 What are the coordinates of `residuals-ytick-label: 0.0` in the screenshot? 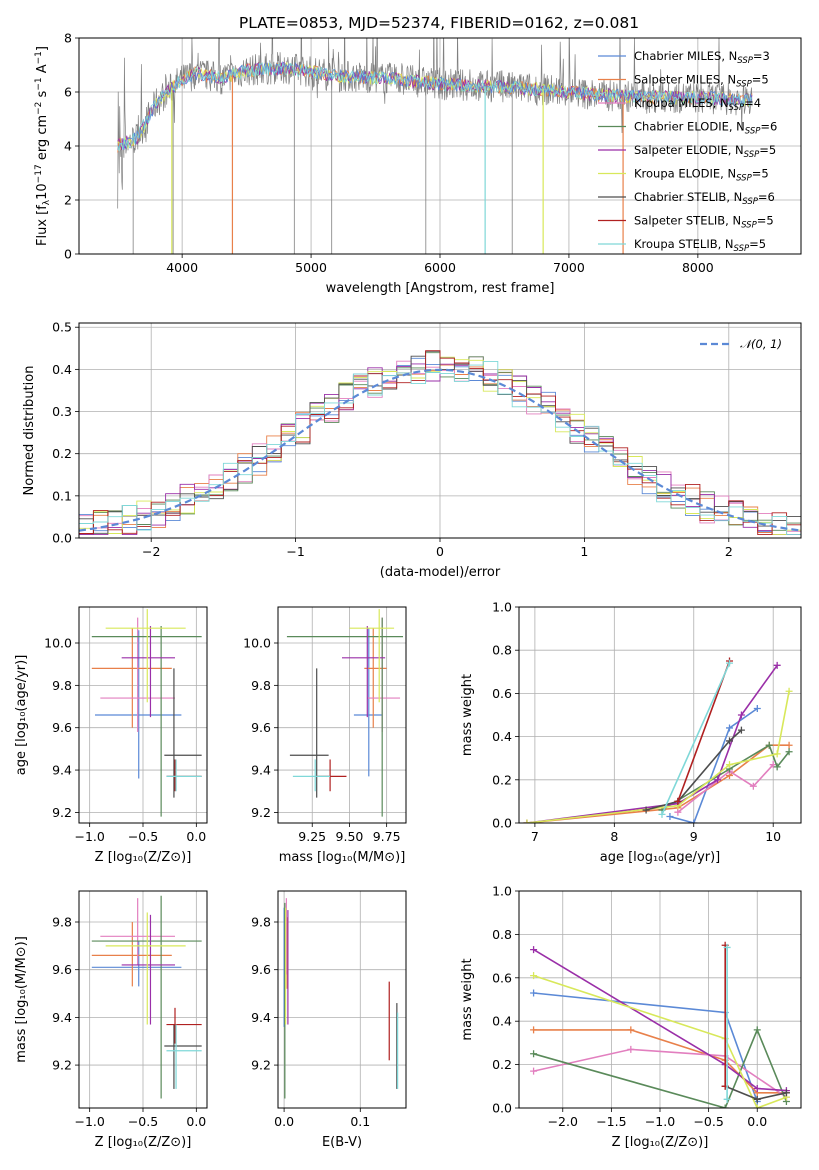 It's located at (62, 538).